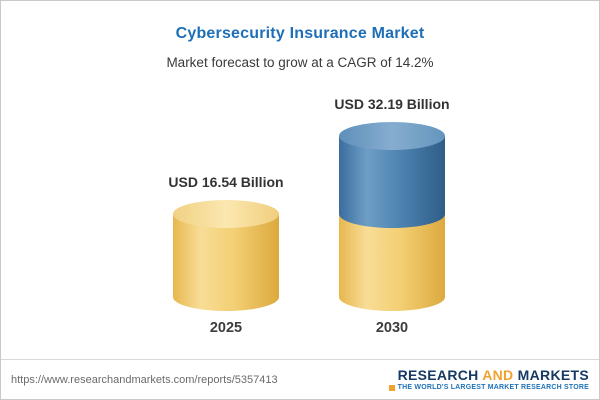 The image size is (600, 400). What do you see at coordinates (392, 136) in the screenshot?
I see `cylinder-2030-top-ellipse` at bounding box center [392, 136].